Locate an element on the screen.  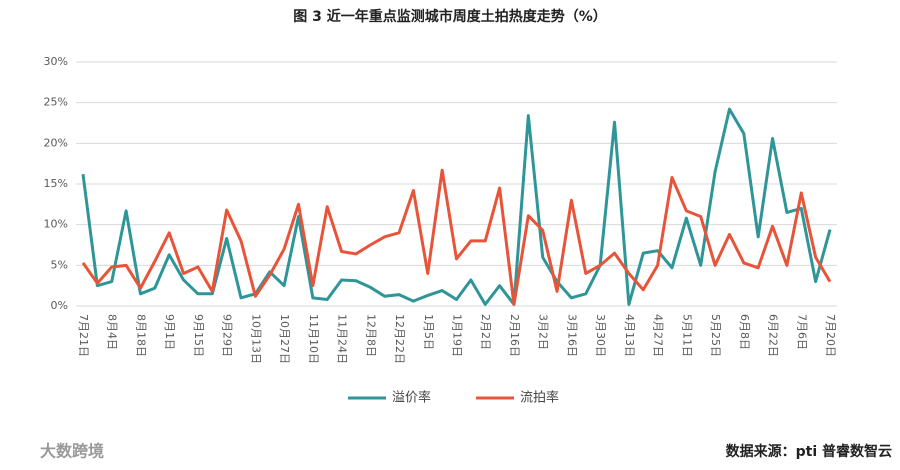
x-tick-label: 8月18日 is located at coordinates (140, 335).